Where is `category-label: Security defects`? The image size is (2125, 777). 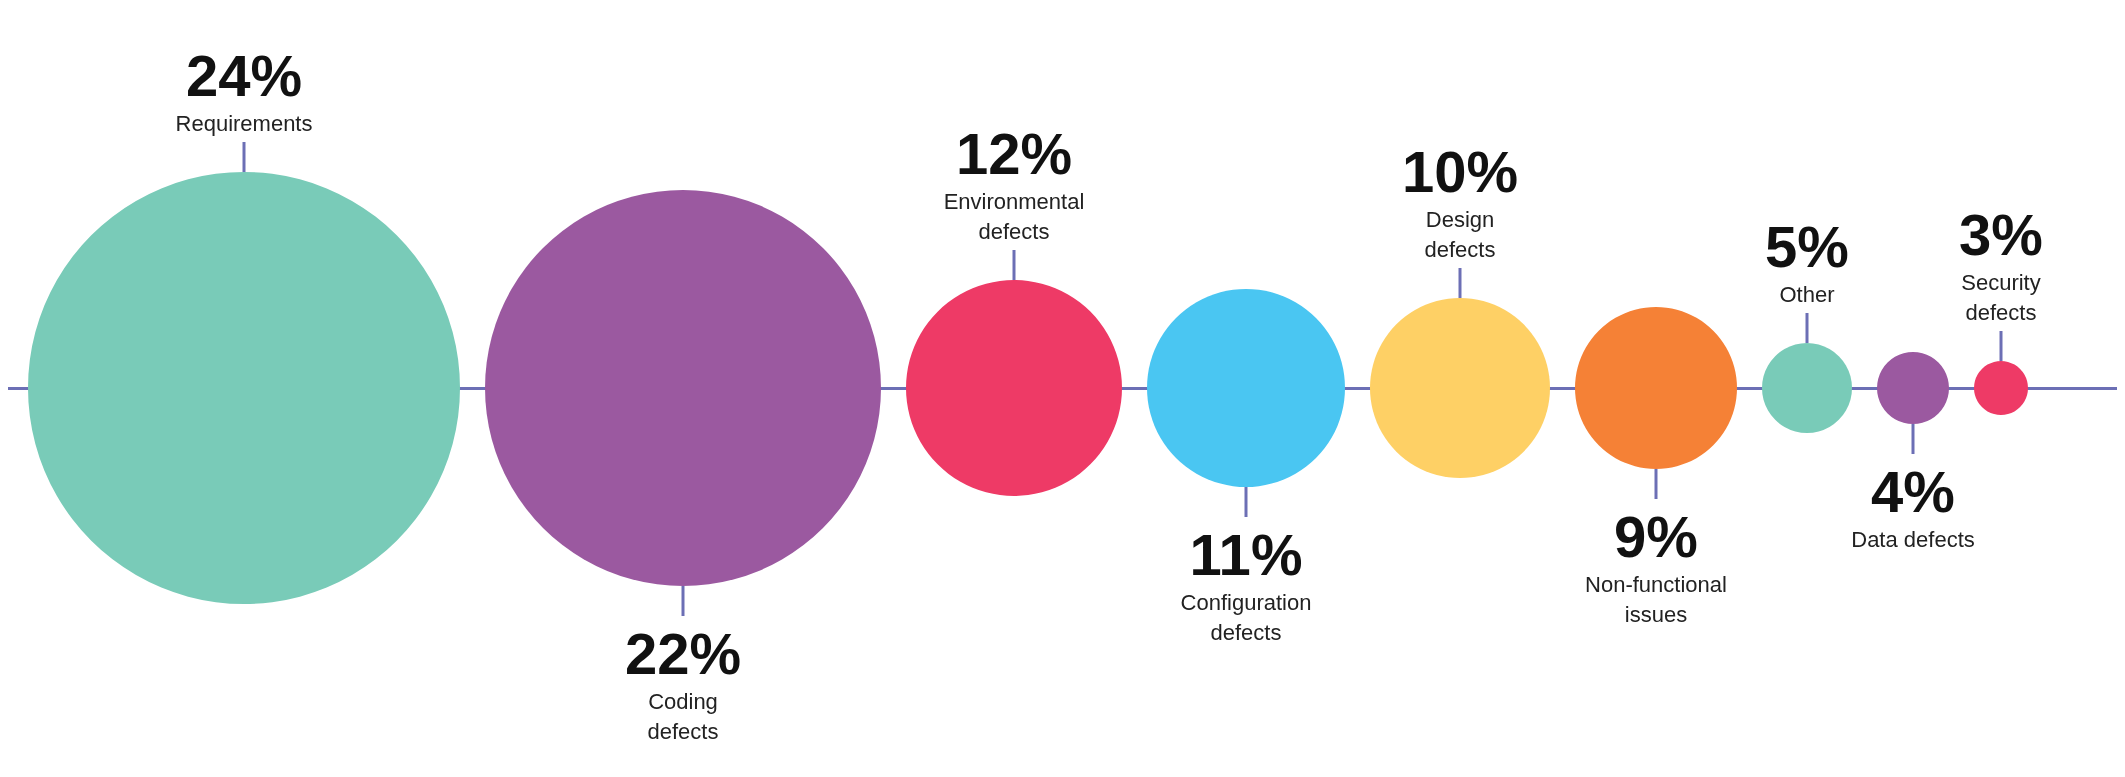
category-label: Security defects is located at coordinates (2001, 297).